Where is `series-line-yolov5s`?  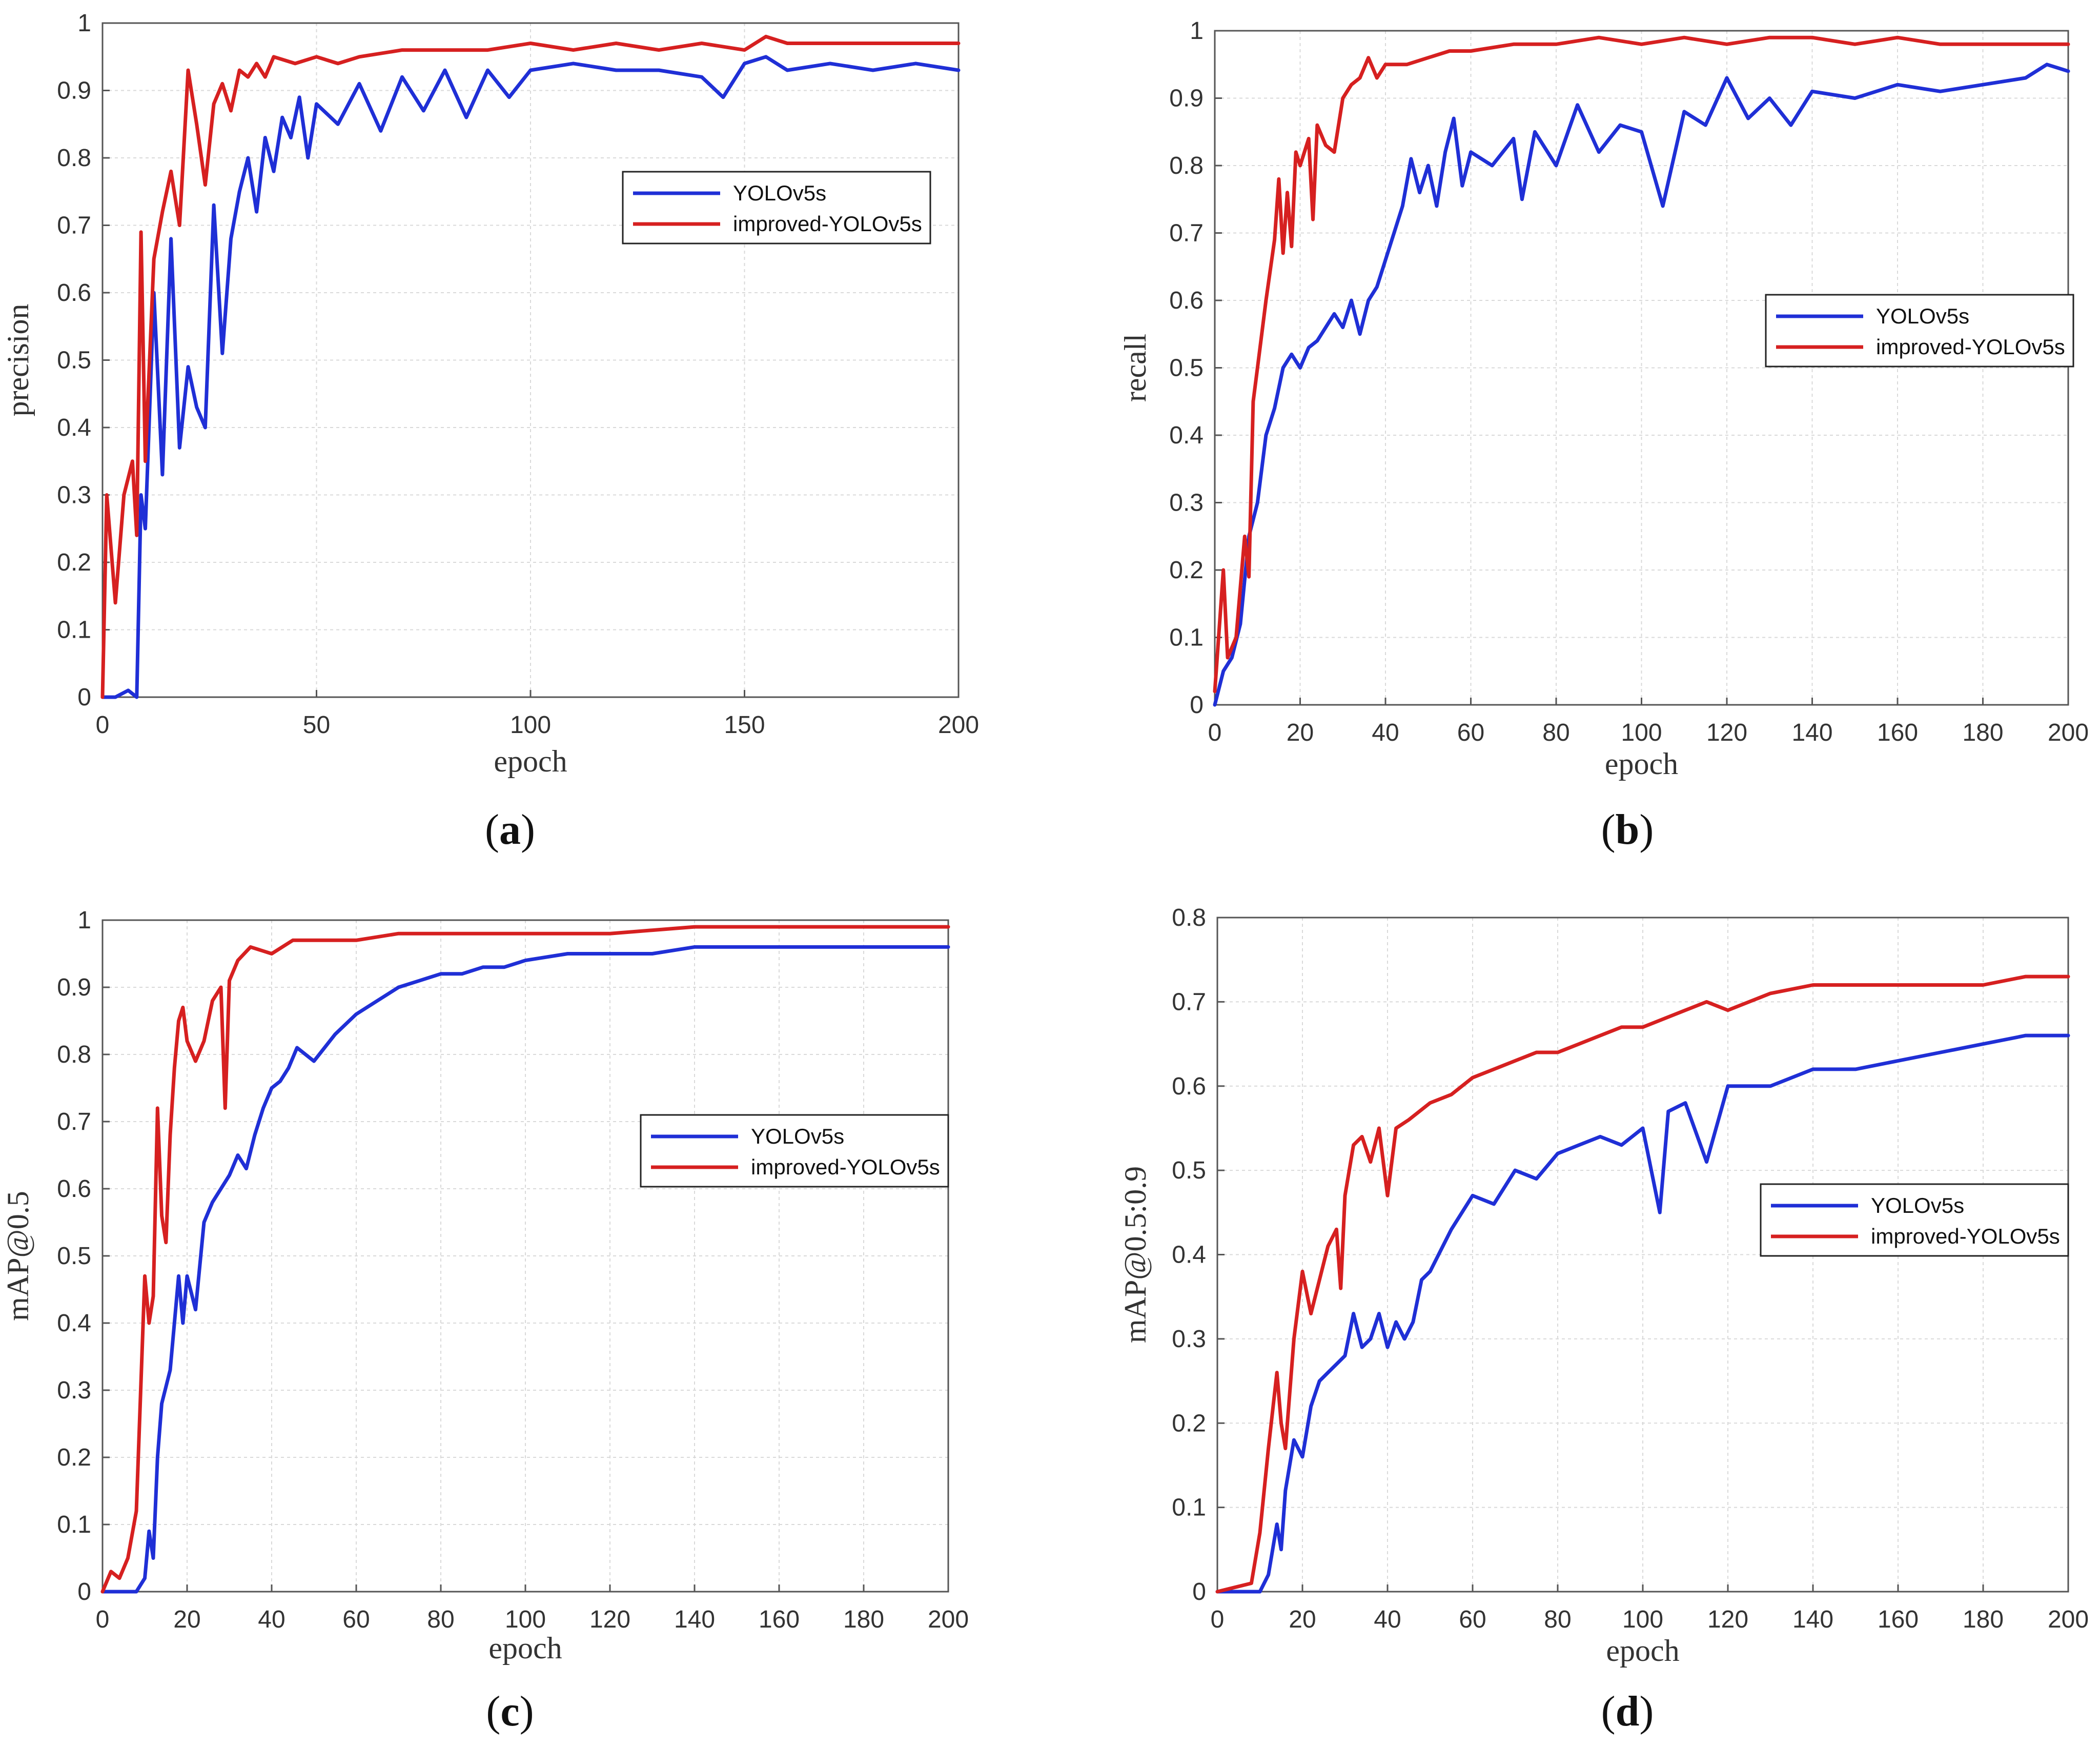 series-line-yolov5s is located at coordinates (1642, 1313).